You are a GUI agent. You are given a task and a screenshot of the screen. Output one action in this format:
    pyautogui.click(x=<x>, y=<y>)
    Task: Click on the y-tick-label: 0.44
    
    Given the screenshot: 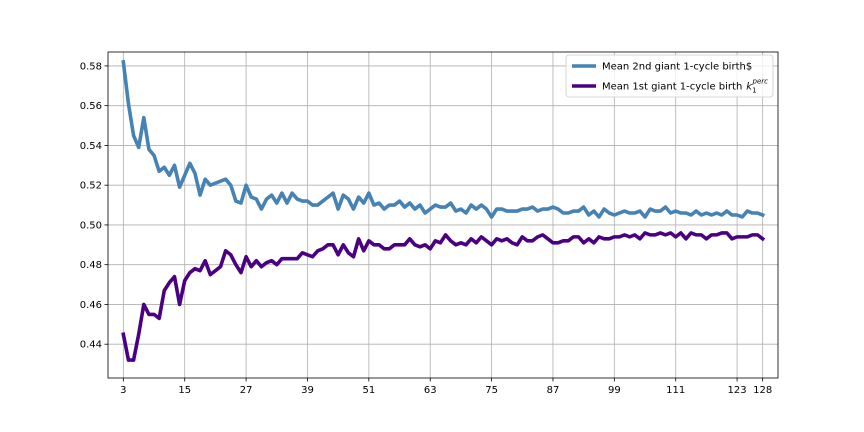 What is the action you would take?
    pyautogui.click(x=91, y=345)
    